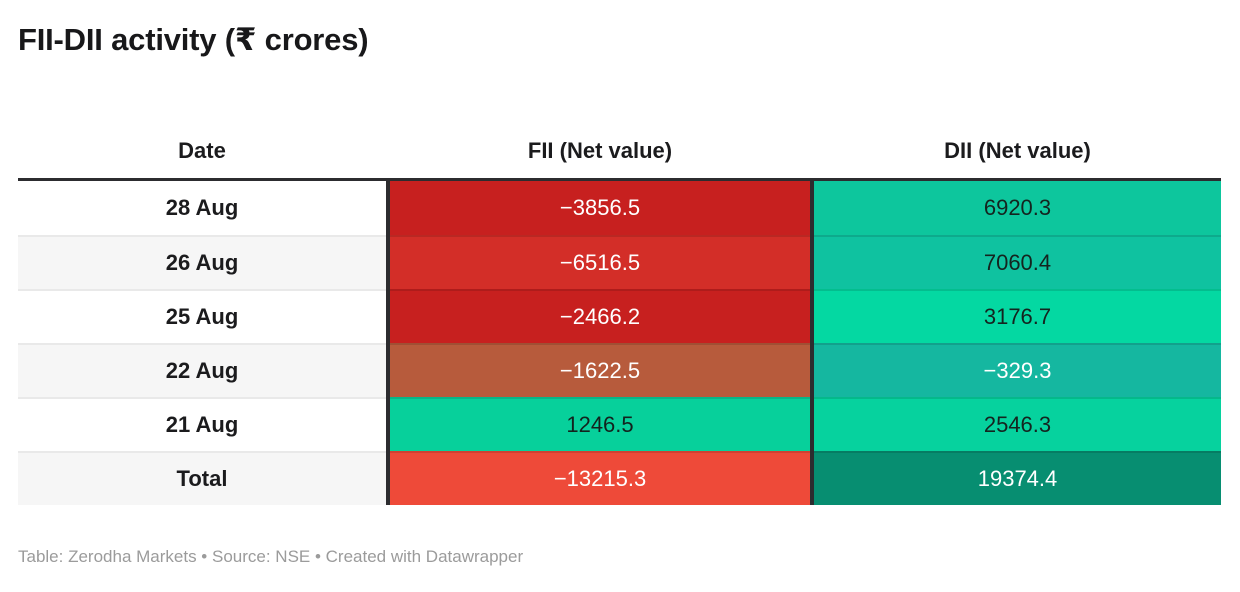  Describe the element at coordinates (202, 424) in the screenshot. I see `date-cell: 21 Aug` at that location.